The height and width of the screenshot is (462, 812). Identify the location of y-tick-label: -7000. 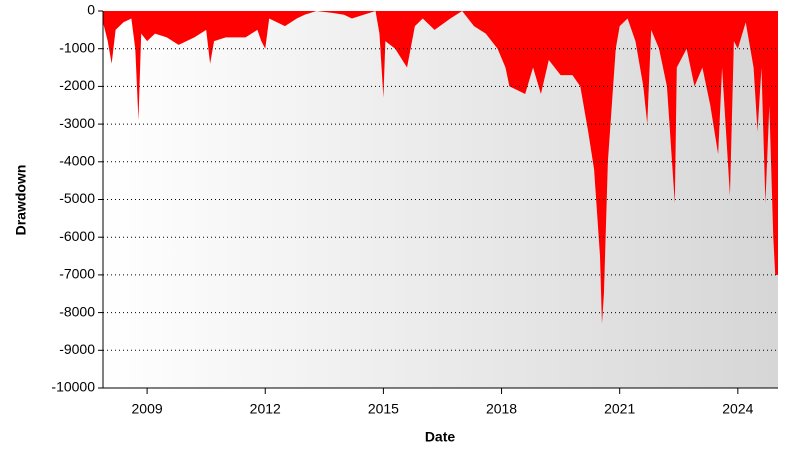
(77, 274).